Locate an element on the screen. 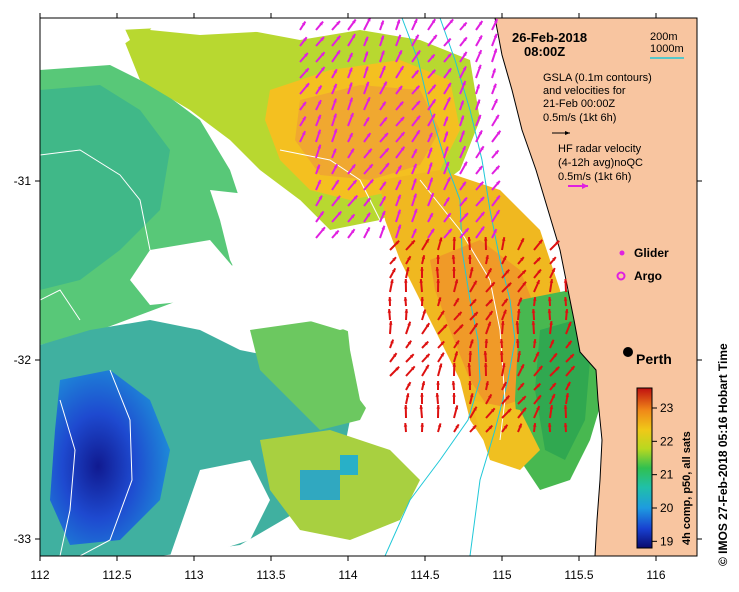 This screenshot has width=739, height=592. colorbar-label: 4h comp, p50, all sats is located at coordinates (687, 488).